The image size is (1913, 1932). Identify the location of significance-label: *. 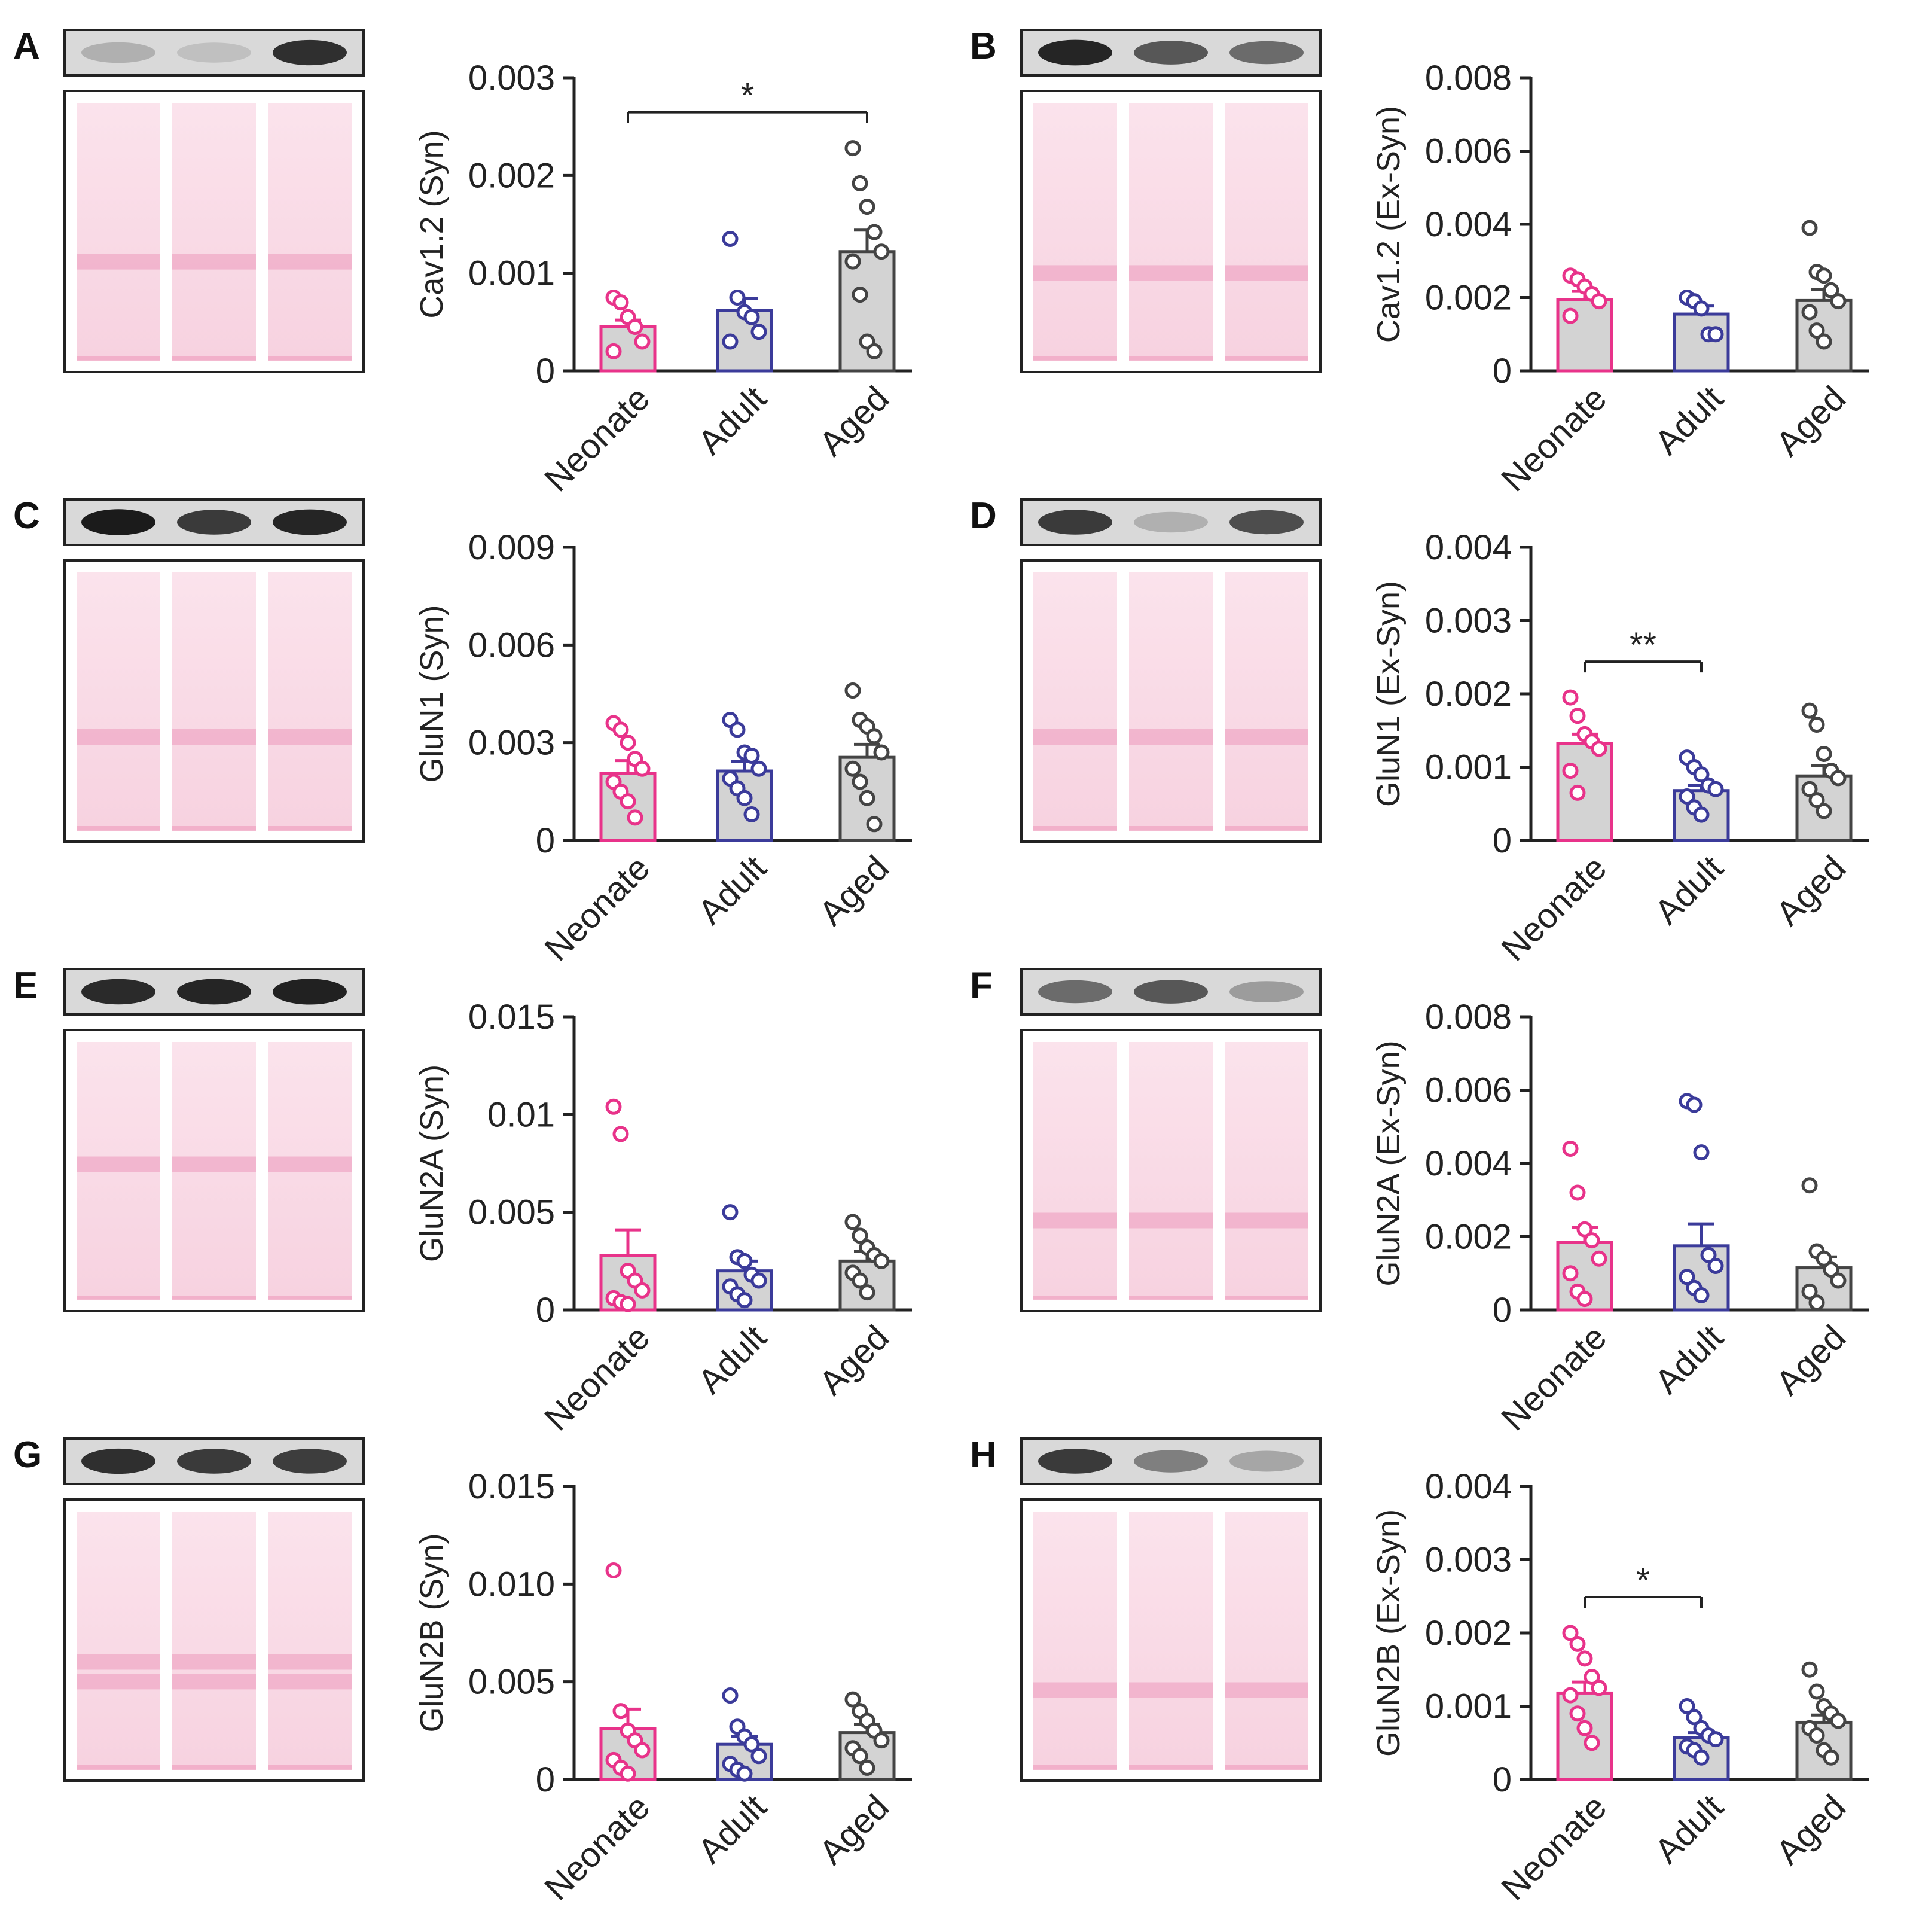
(748, 96).